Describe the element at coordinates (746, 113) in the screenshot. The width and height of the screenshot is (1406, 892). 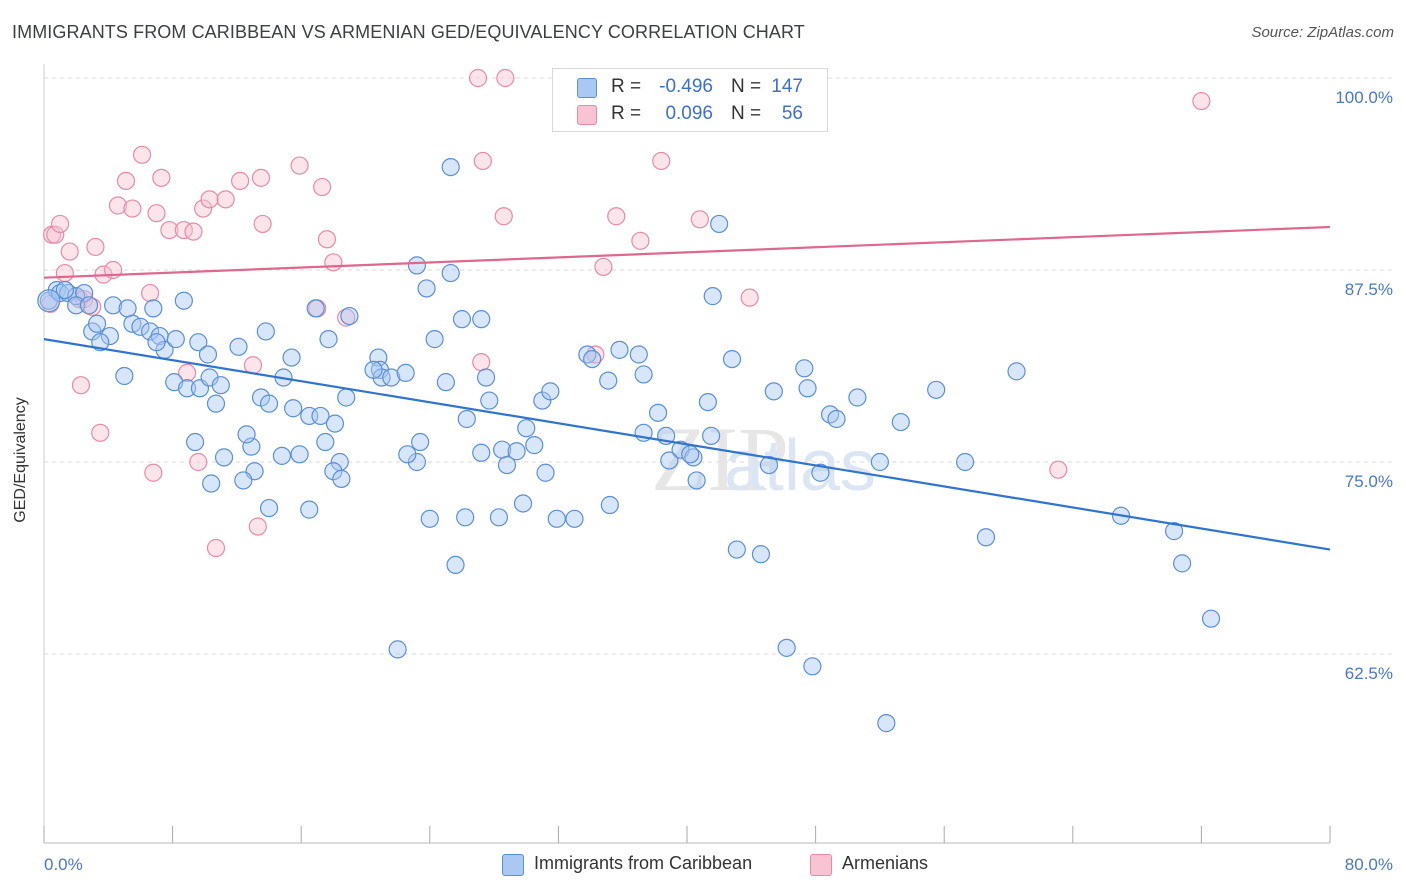
I see `legend-n-label: N =` at that location.